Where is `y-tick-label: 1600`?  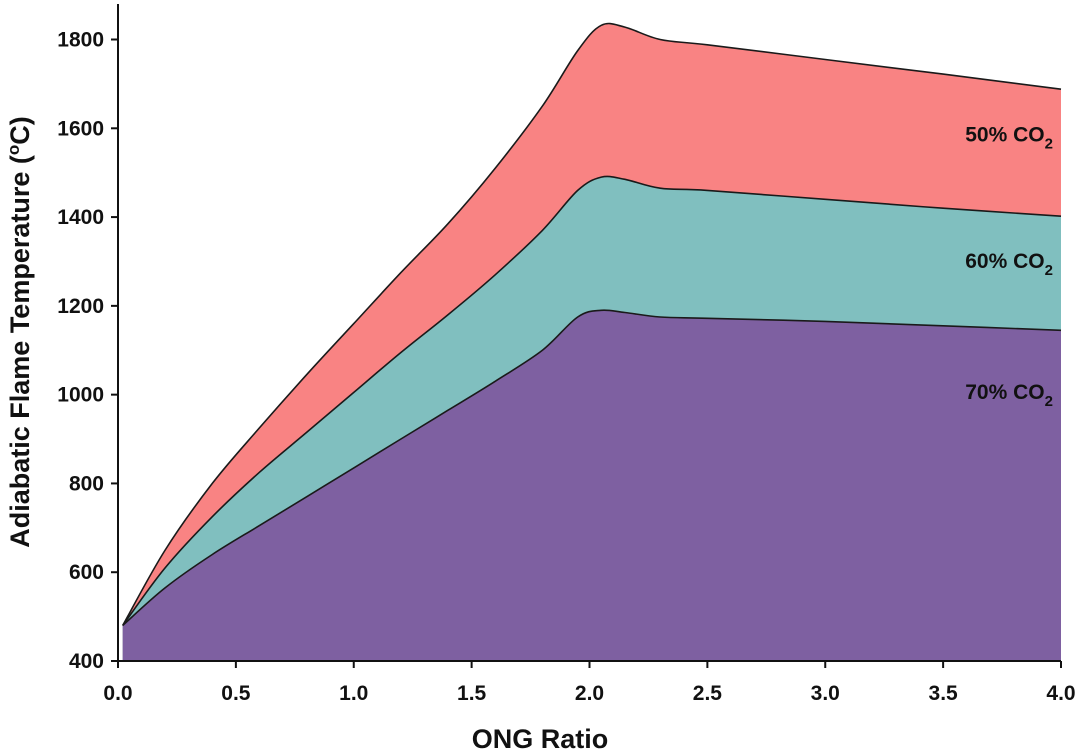
y-tick-label: 1600 is located at coordinates (80, 128).